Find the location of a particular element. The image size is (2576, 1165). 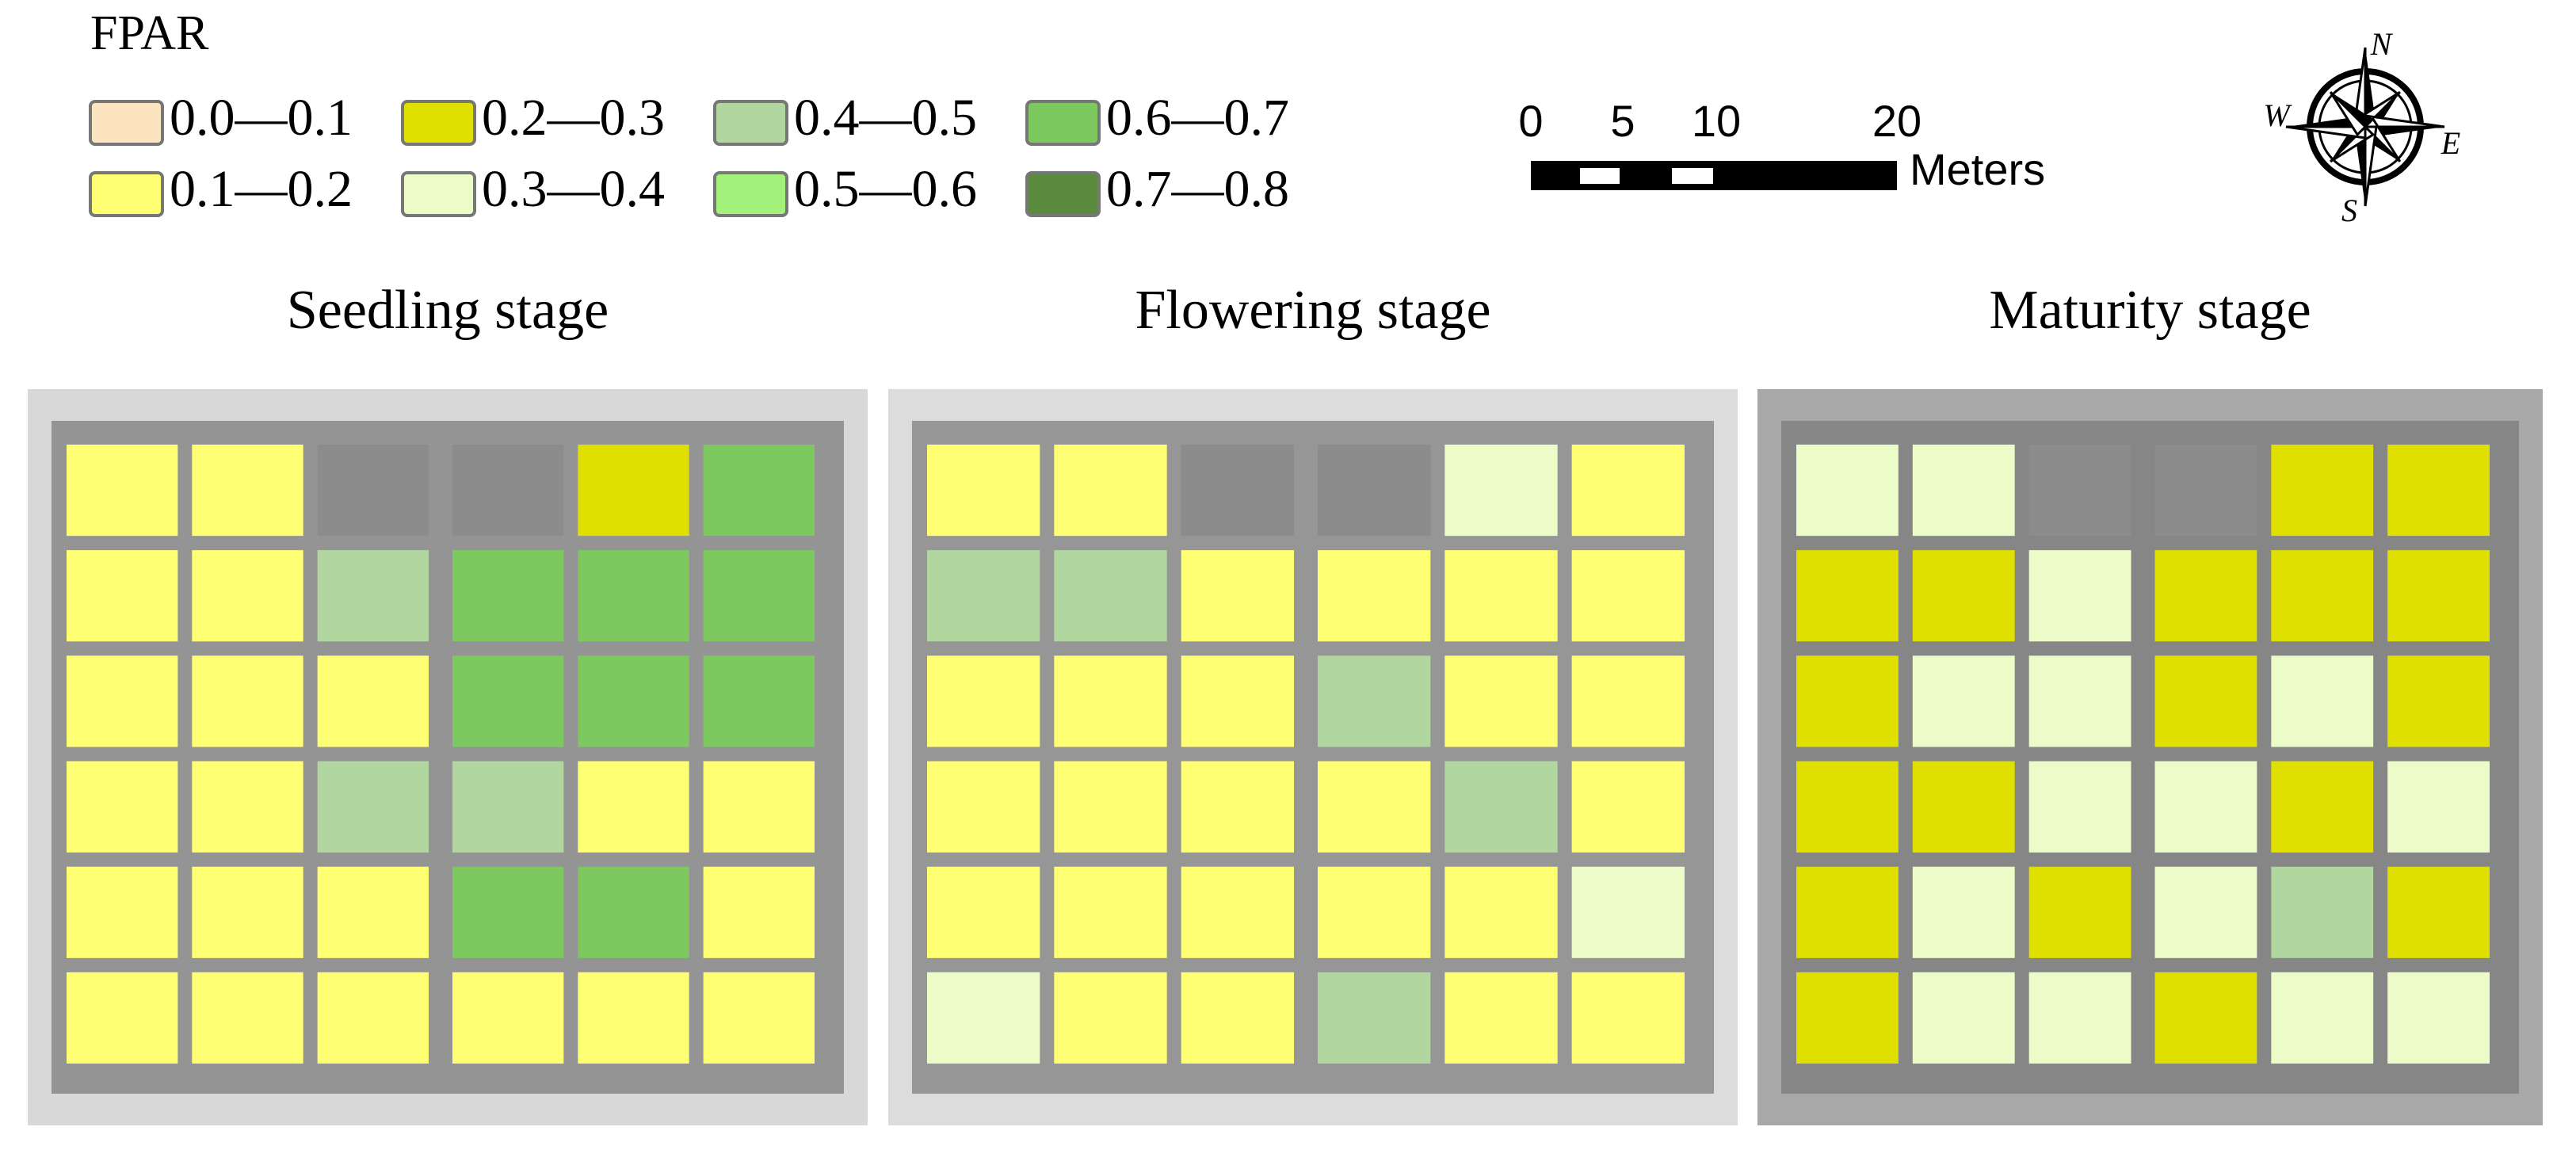

scale-label: 20 is located at coordinates (1897, 121).